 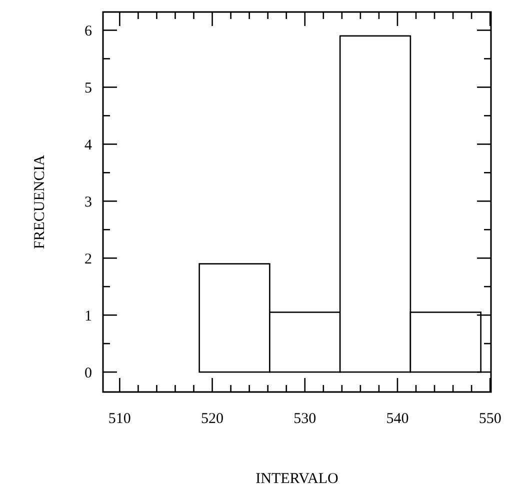 What do you see at coordinates (88, 316) in the screenshot?
I see `y-tick-label: 1` at bounding box center [88, 316].